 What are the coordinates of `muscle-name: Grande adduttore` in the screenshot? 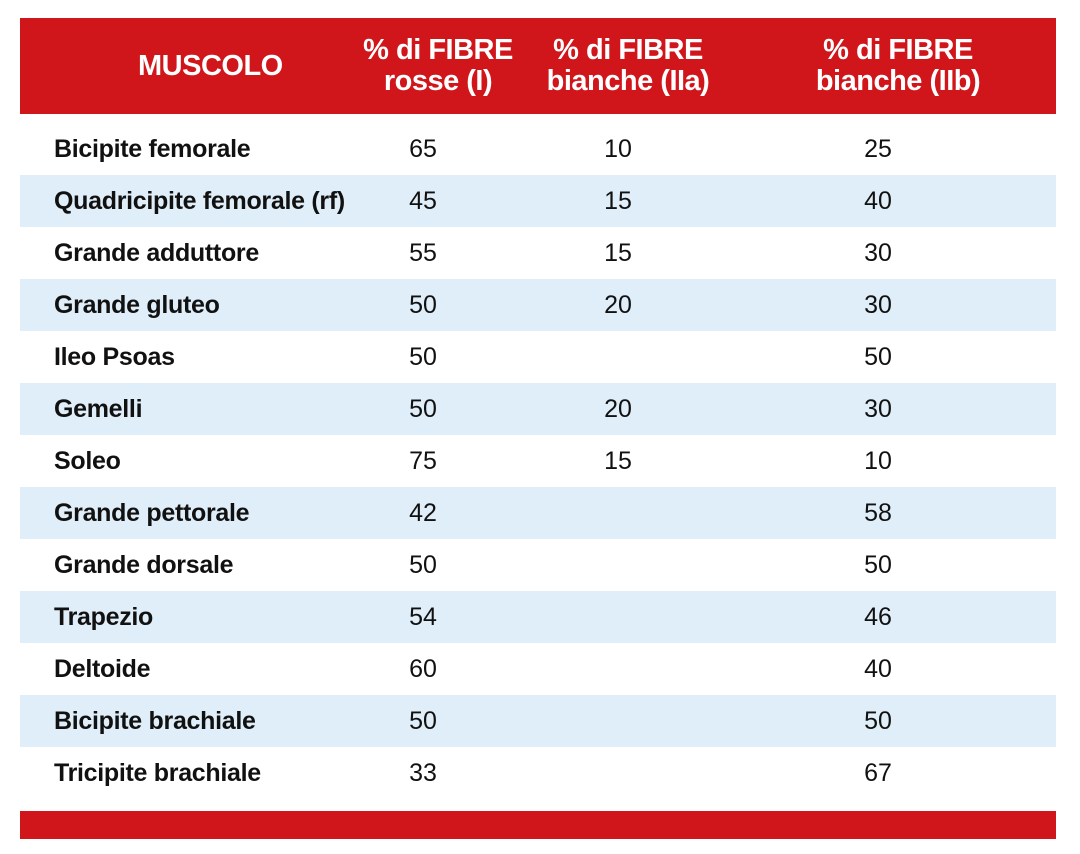 It's located at (156, 252).